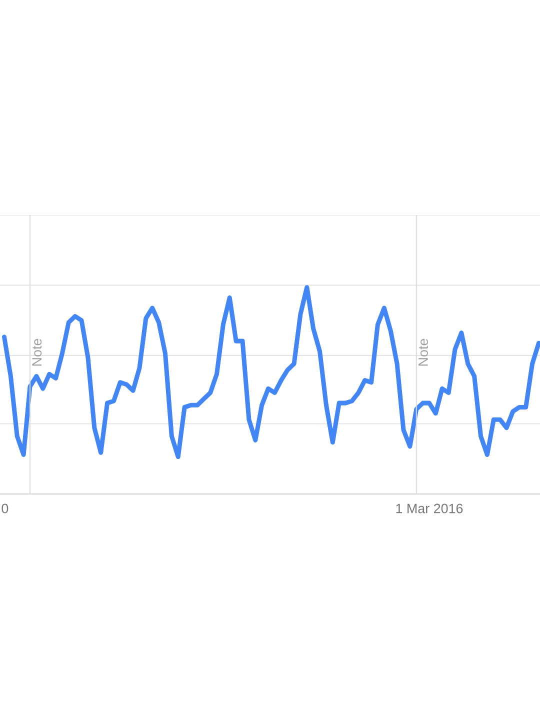 The width and height of the screenshot is (540, 720). What do you see at coordinates (5, 509) in the screenshot?
I see `text: 0` at bounding box center [5, 509].